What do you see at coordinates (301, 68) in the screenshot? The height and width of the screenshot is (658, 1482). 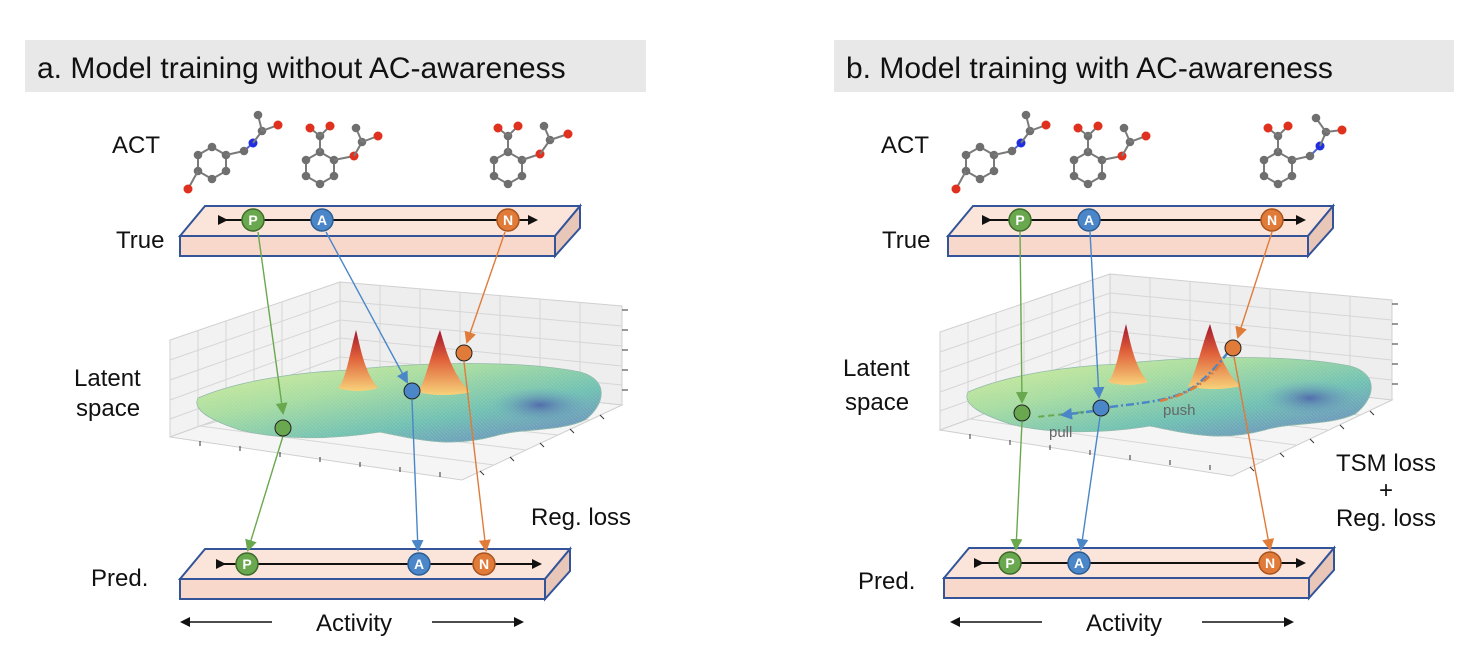 I see `panel-a-title: a. Model training without AC-awareness` at bounding box center [301, 68].